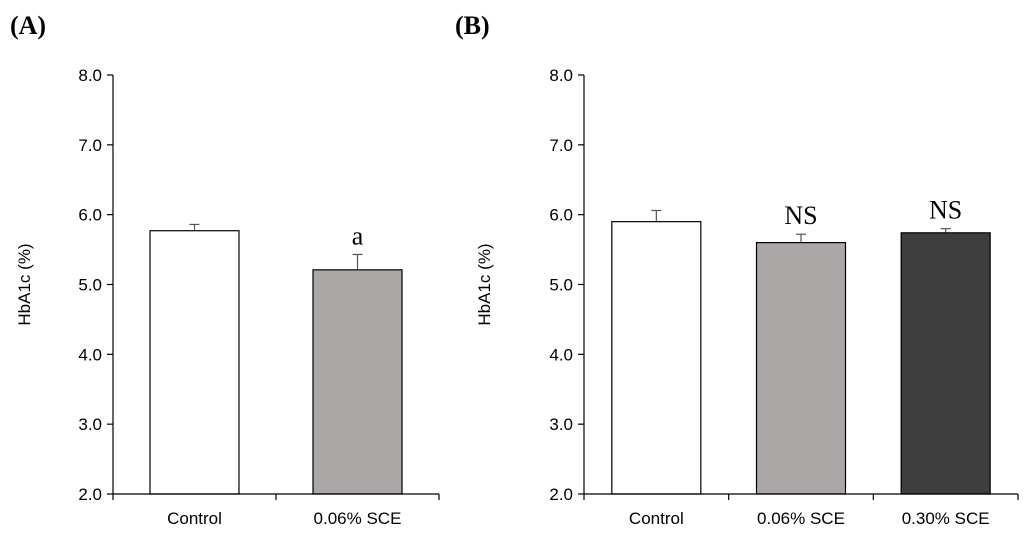  What do you see at coordinates (90, 145) in the screenshot?
I see `panel-a-y-tick-label-5: 7.0` at bounding box center [90, 145].